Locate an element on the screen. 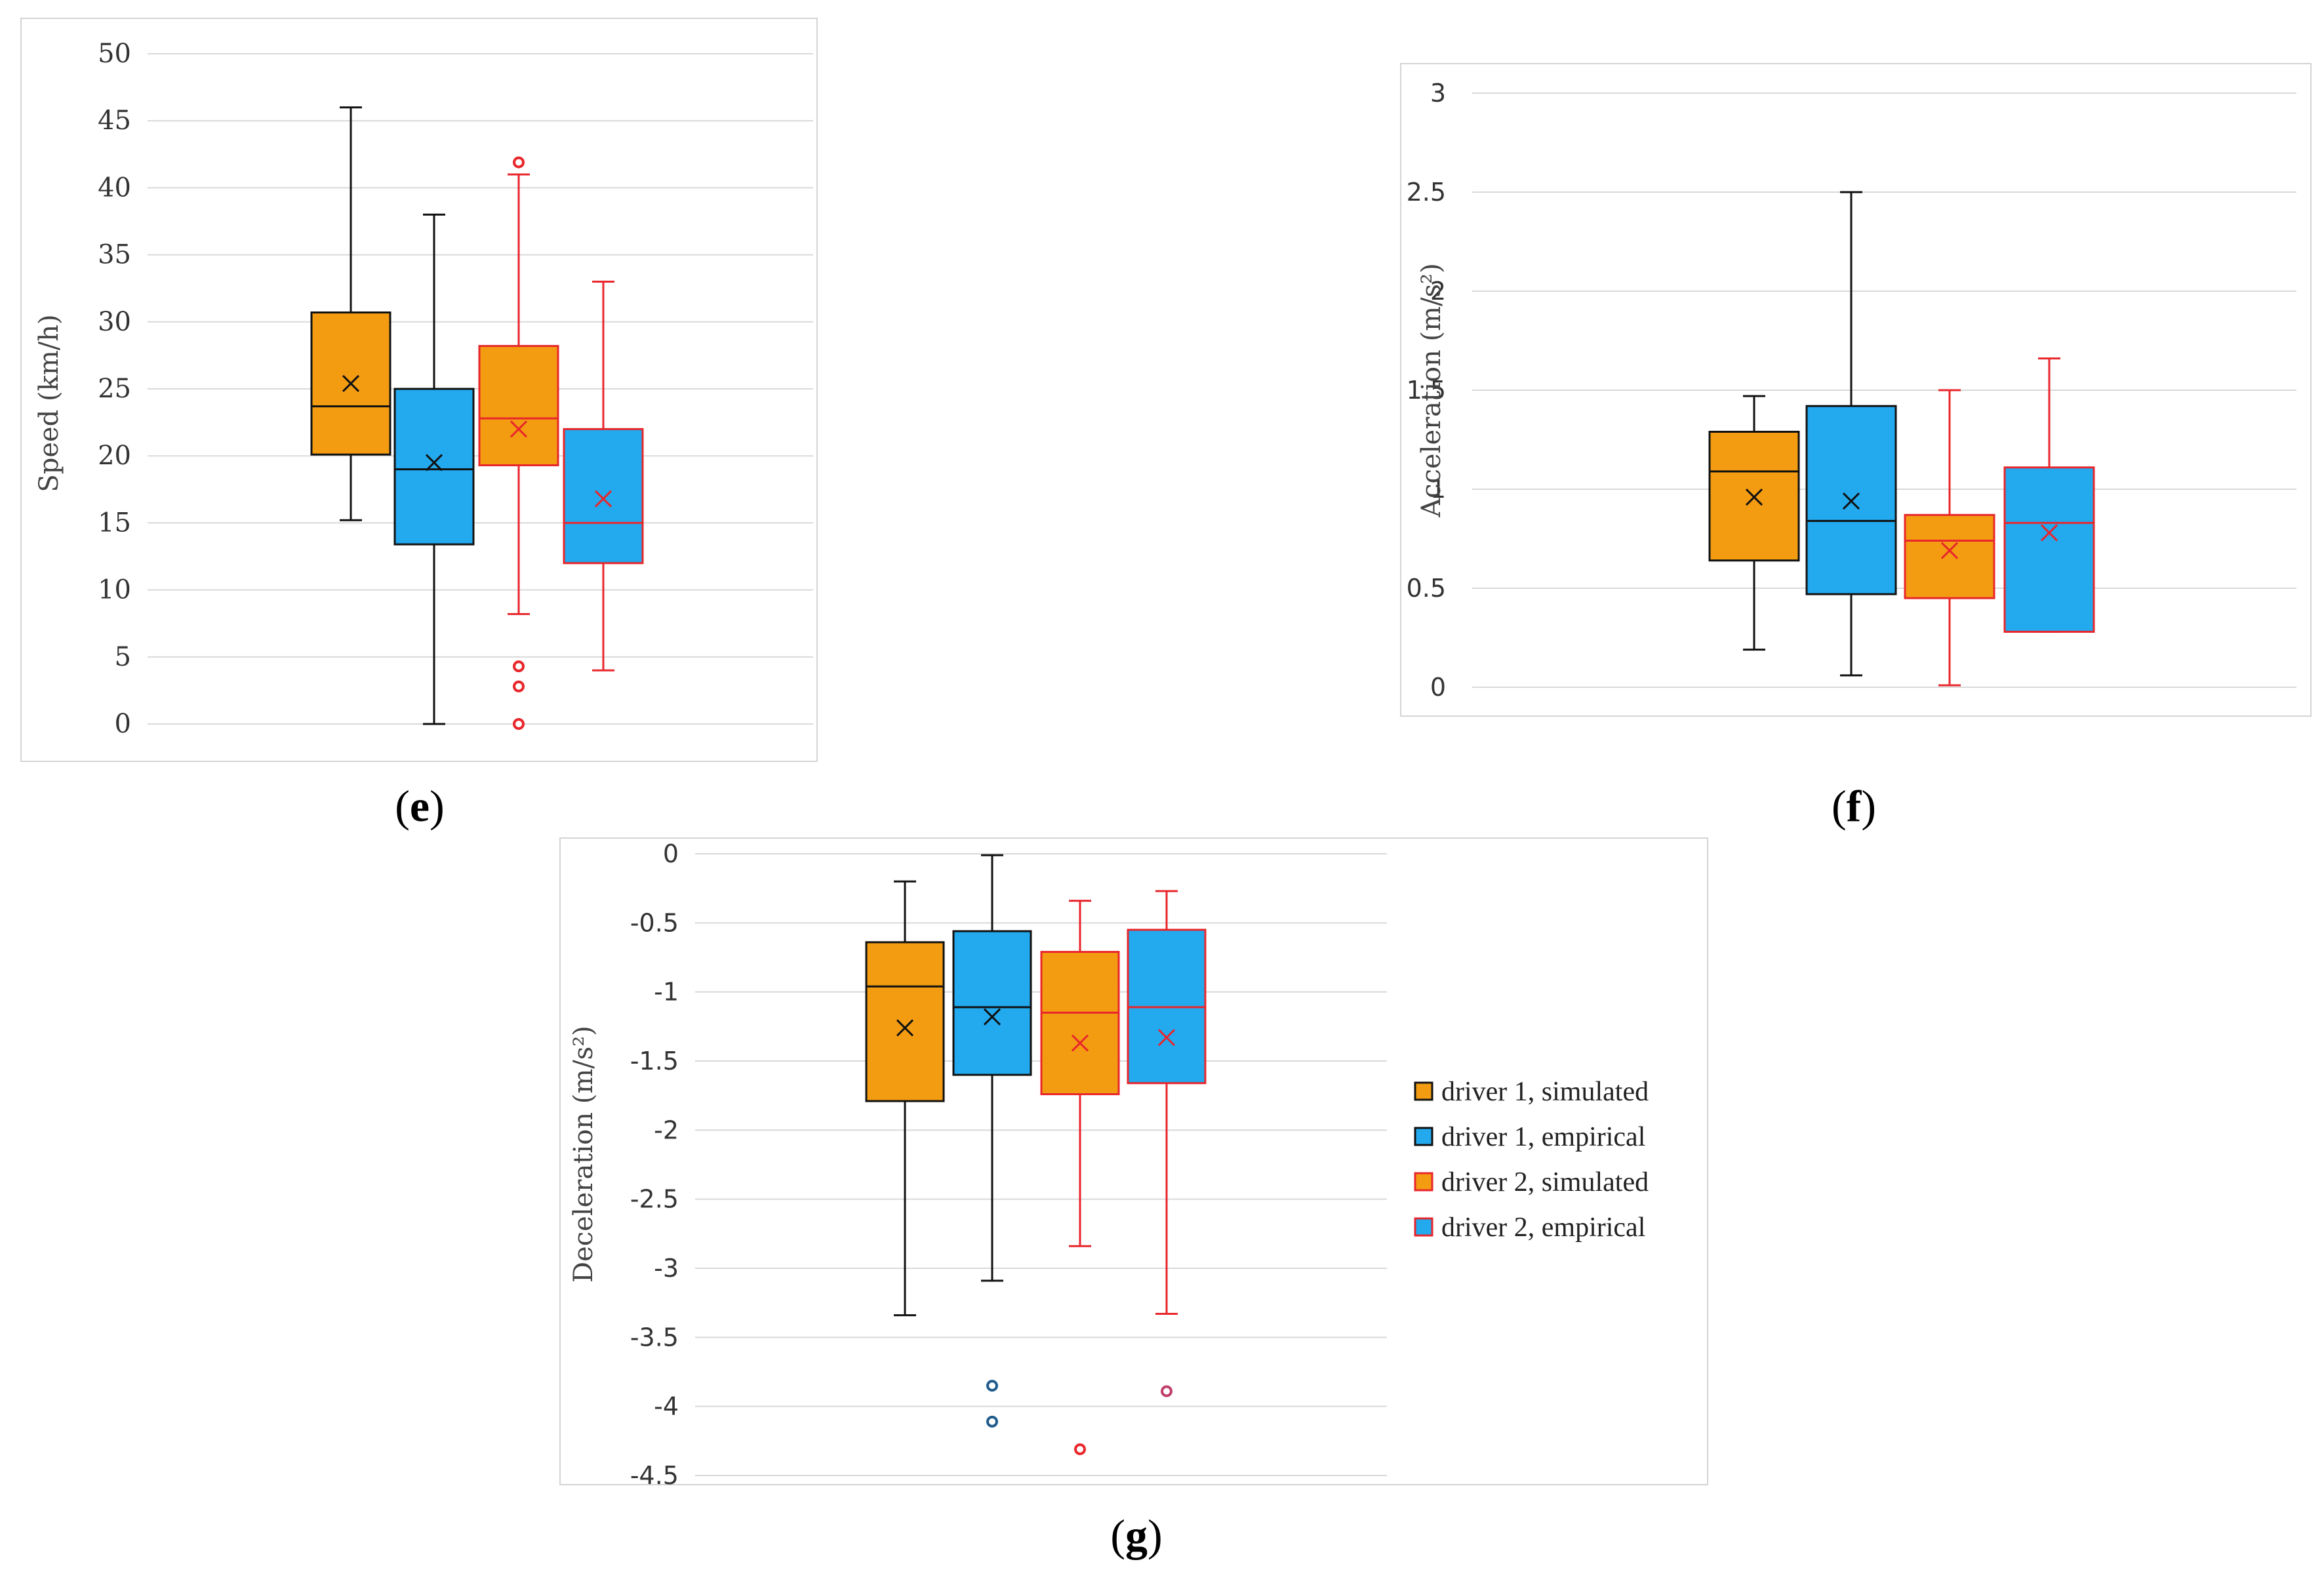 Image resolution: width=2324 pixels, height=1585 pixels. y-tick-label: -2 is located at coordinates (666, 1129).